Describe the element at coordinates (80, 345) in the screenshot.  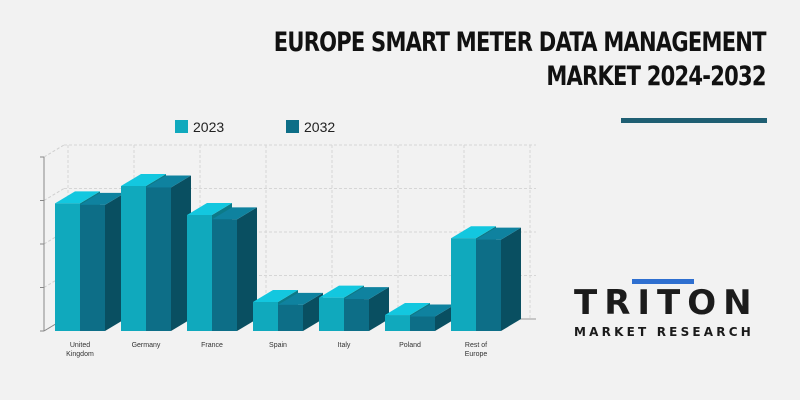
I see `x-tick-label: United` at that location.